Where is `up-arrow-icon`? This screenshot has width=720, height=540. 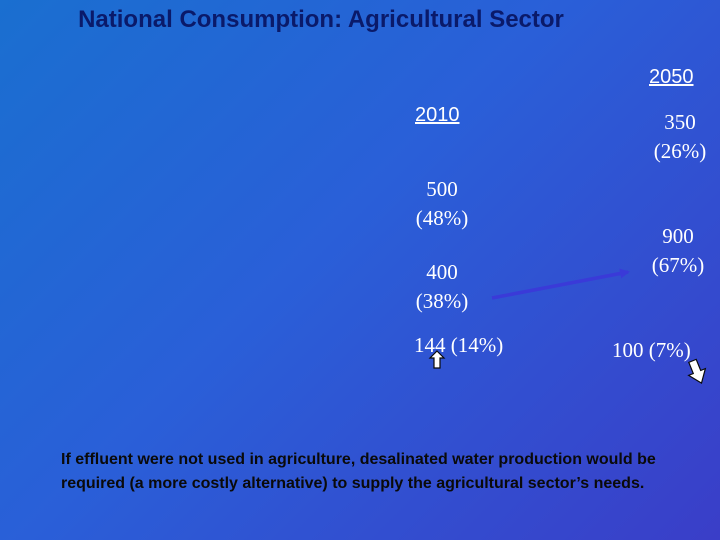
up-arrow-icon is located at coordinates (437, 359).